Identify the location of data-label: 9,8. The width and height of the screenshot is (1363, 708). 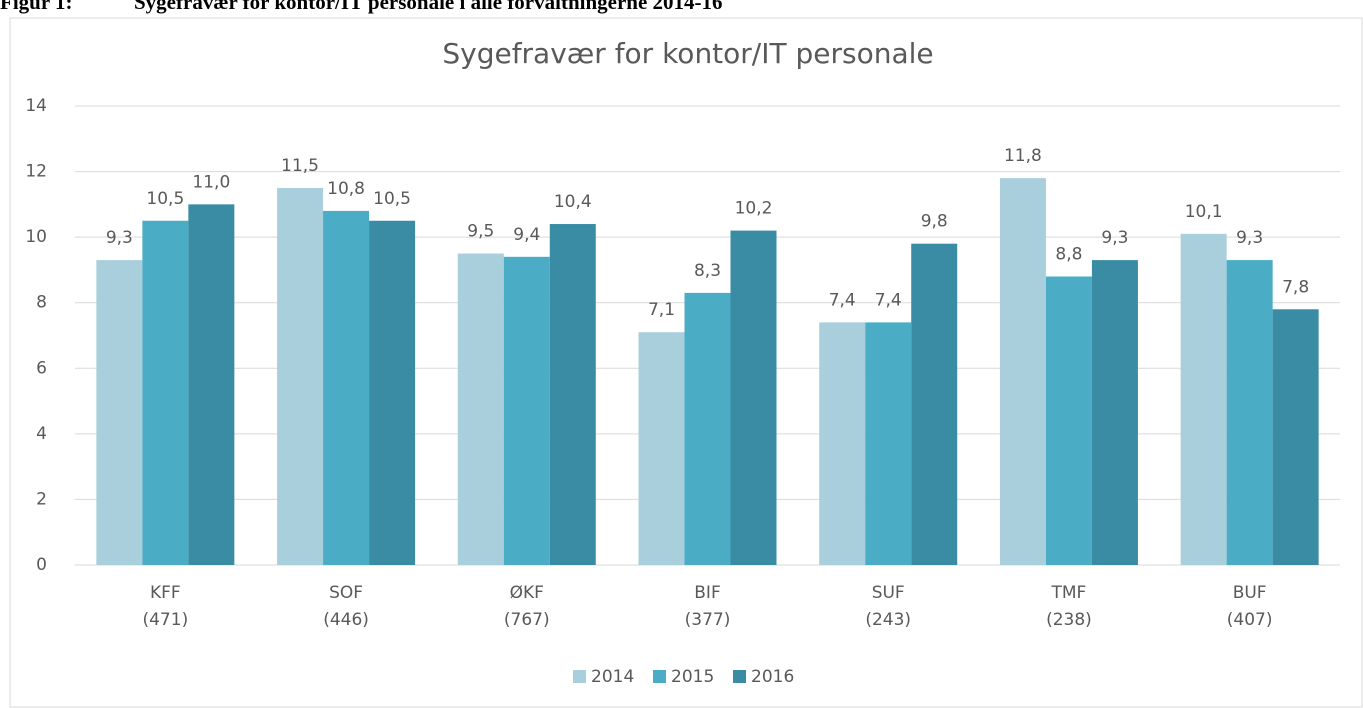
(934, 222).